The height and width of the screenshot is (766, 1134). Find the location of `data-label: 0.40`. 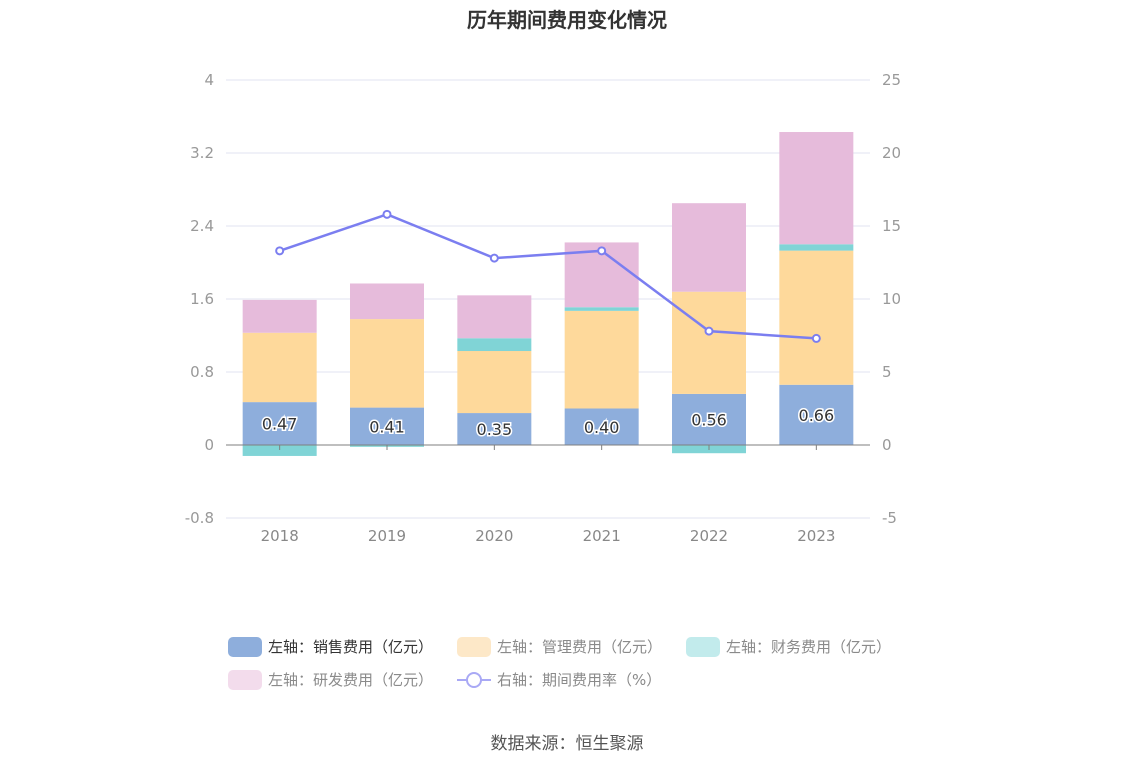

data-label: 0.40 is located at coordinates (602, 427).